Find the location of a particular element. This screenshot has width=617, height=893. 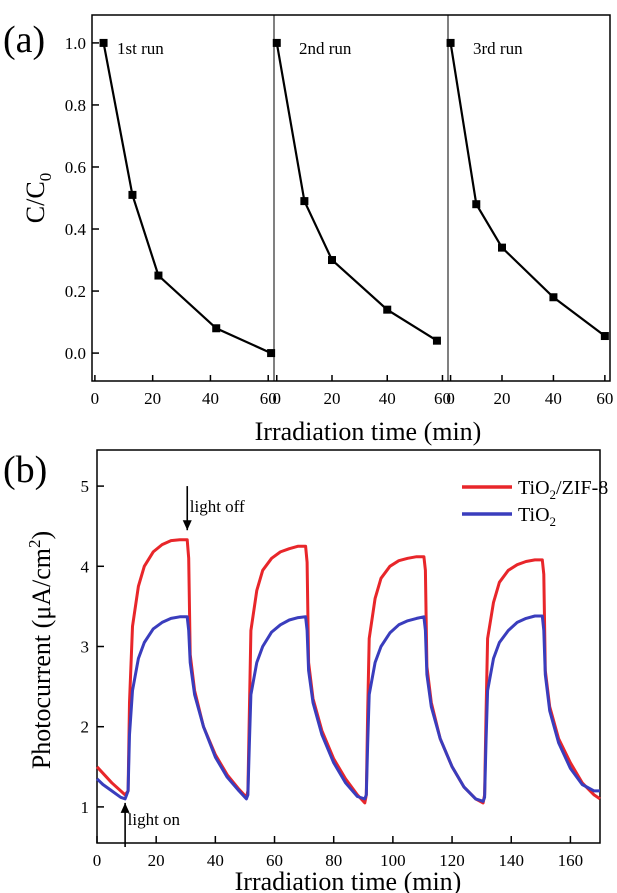

chart-a-y-axis-label-main: C/C is located at coordinates (35, 202).